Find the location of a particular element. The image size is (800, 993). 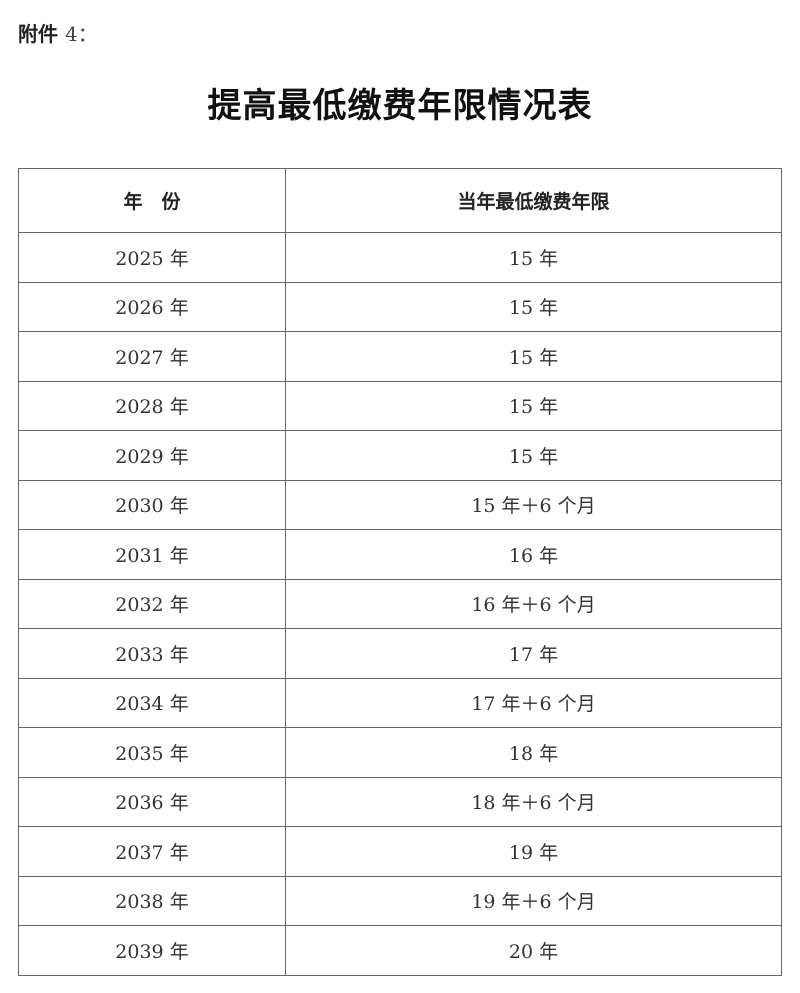

table-row: 2037 年 19 年 is located at coordinates (400, 851).